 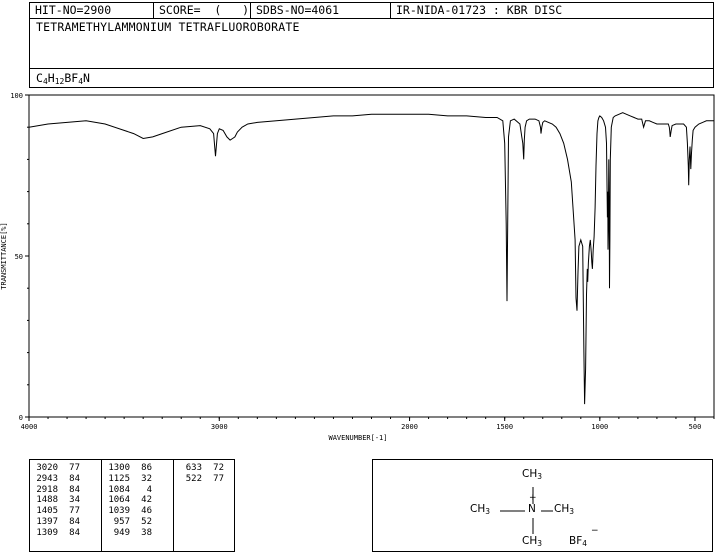 What do you see at coordinates (47, 532) in the screenshot?
I see `peak-wavenumber: 1309` at bounding box center [47, 532].